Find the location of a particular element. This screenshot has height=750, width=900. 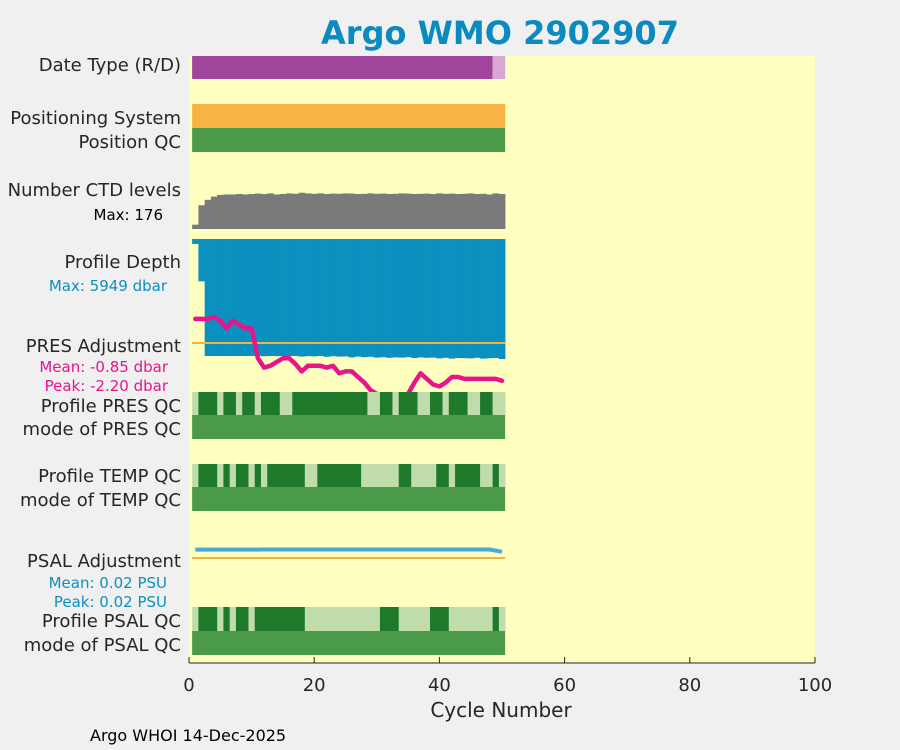

footer-credit: Argo WHOI 14-Dec-2025 is located at coordinates (188, 735).